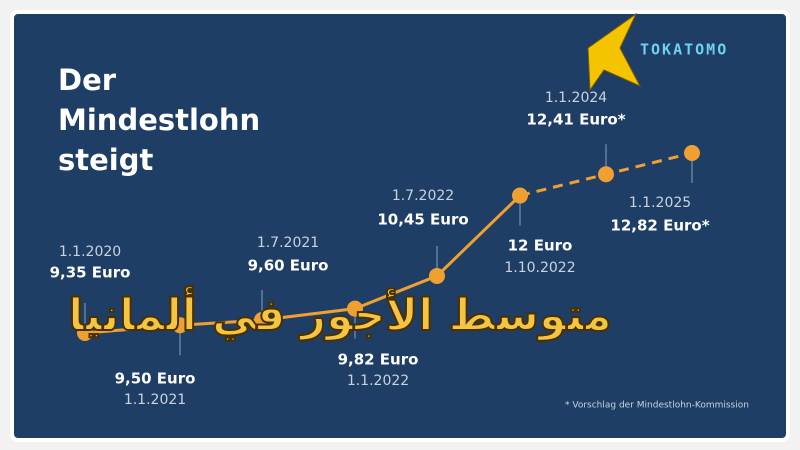  I want to click on overlay-text: متوسط الأجور في ألمانيا, so click(340, 313).